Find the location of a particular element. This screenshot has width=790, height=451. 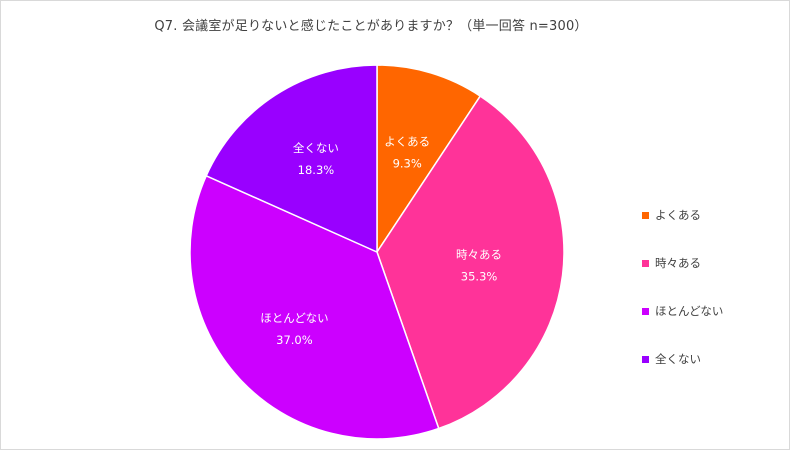

legend-label: 時々ある is located at coordinates (678, 263).